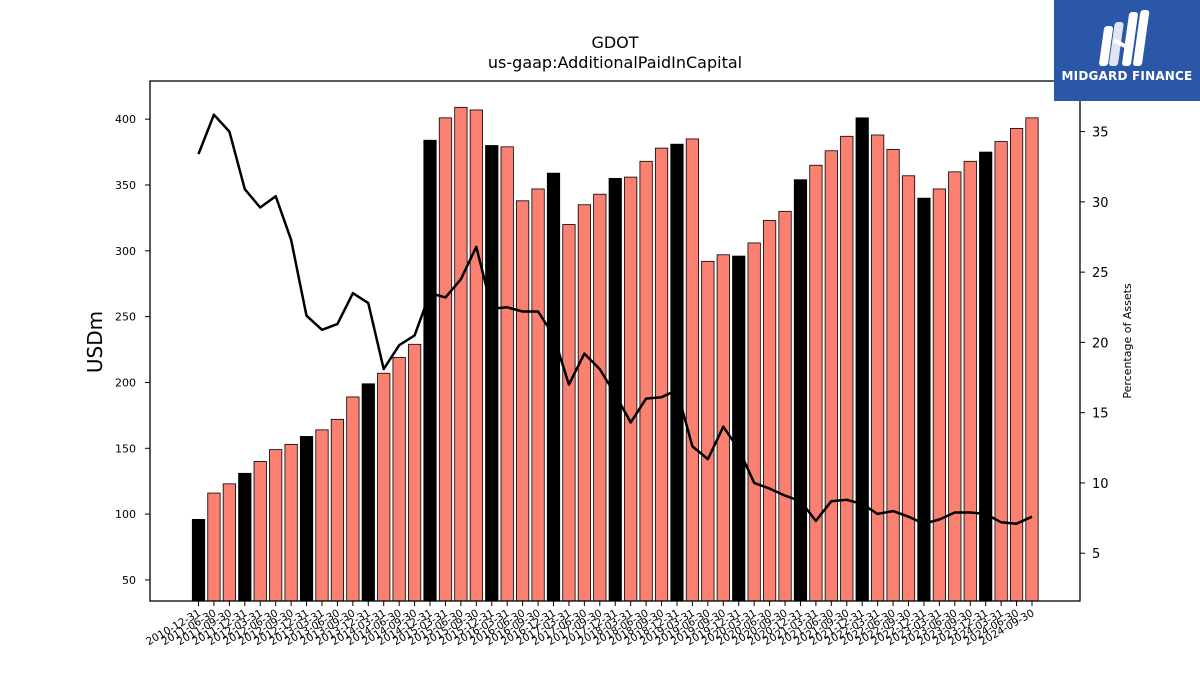 The height and width of the screenshot is (675, 1200). What do you see at coordinates (125, 251) in the screenshot?
I see `y-tick-label: 300` at bounding box center [125, 251].